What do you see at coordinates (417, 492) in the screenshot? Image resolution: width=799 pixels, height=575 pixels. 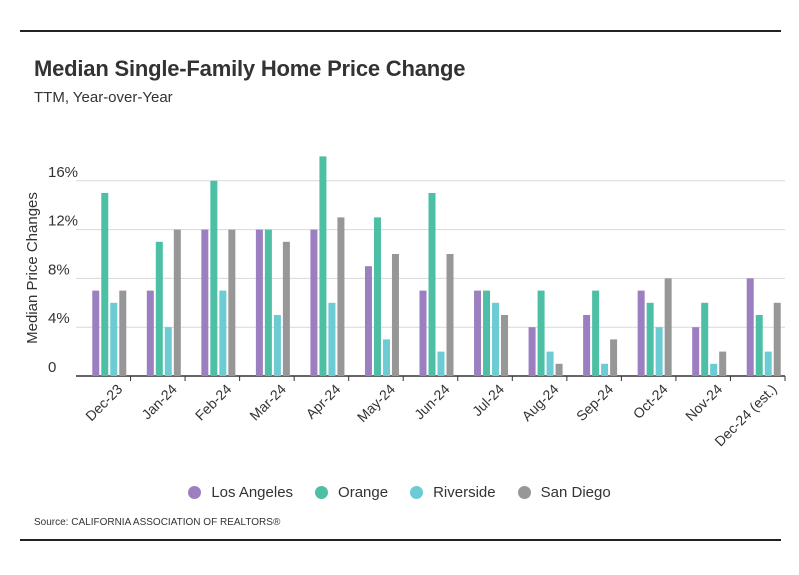 I see `legend-swatch-riverside` at bounding box center [417, 492].